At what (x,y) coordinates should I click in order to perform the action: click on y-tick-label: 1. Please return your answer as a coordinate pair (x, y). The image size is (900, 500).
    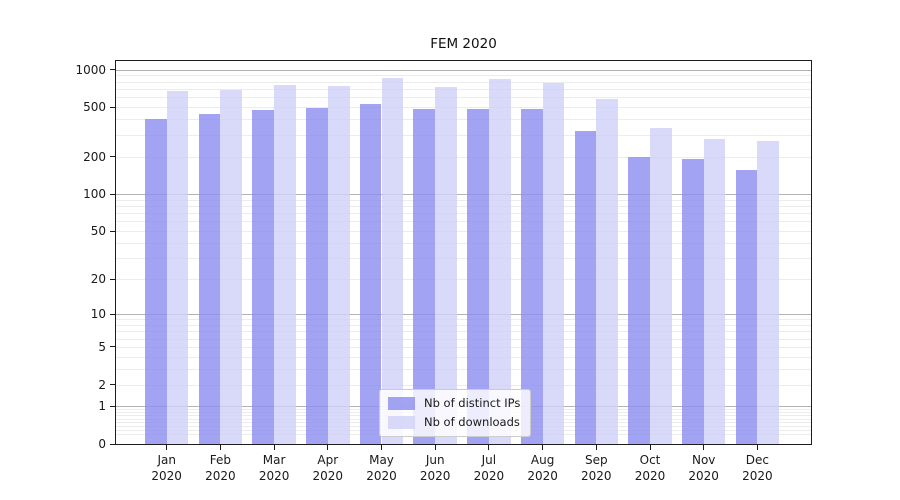
    Looking at the image, I should click on (102, 406).